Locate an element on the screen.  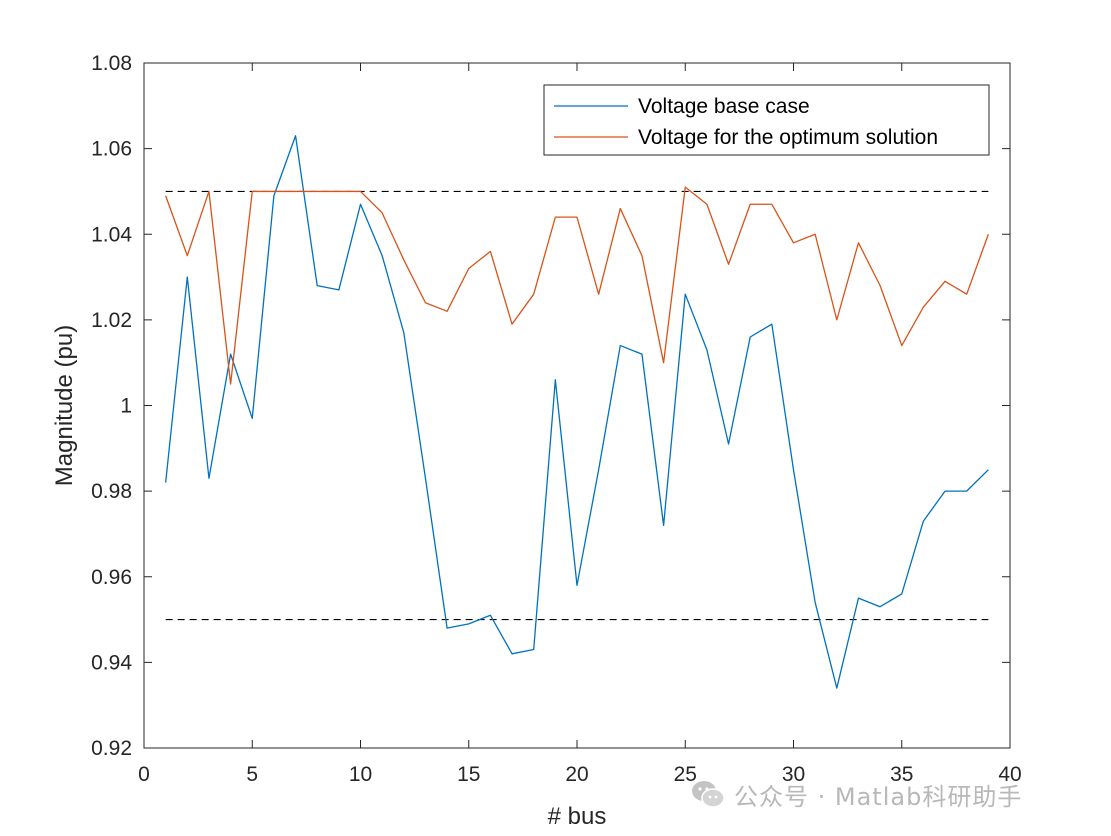
x-tick-label: 5 is located at coordinates (252, 774).